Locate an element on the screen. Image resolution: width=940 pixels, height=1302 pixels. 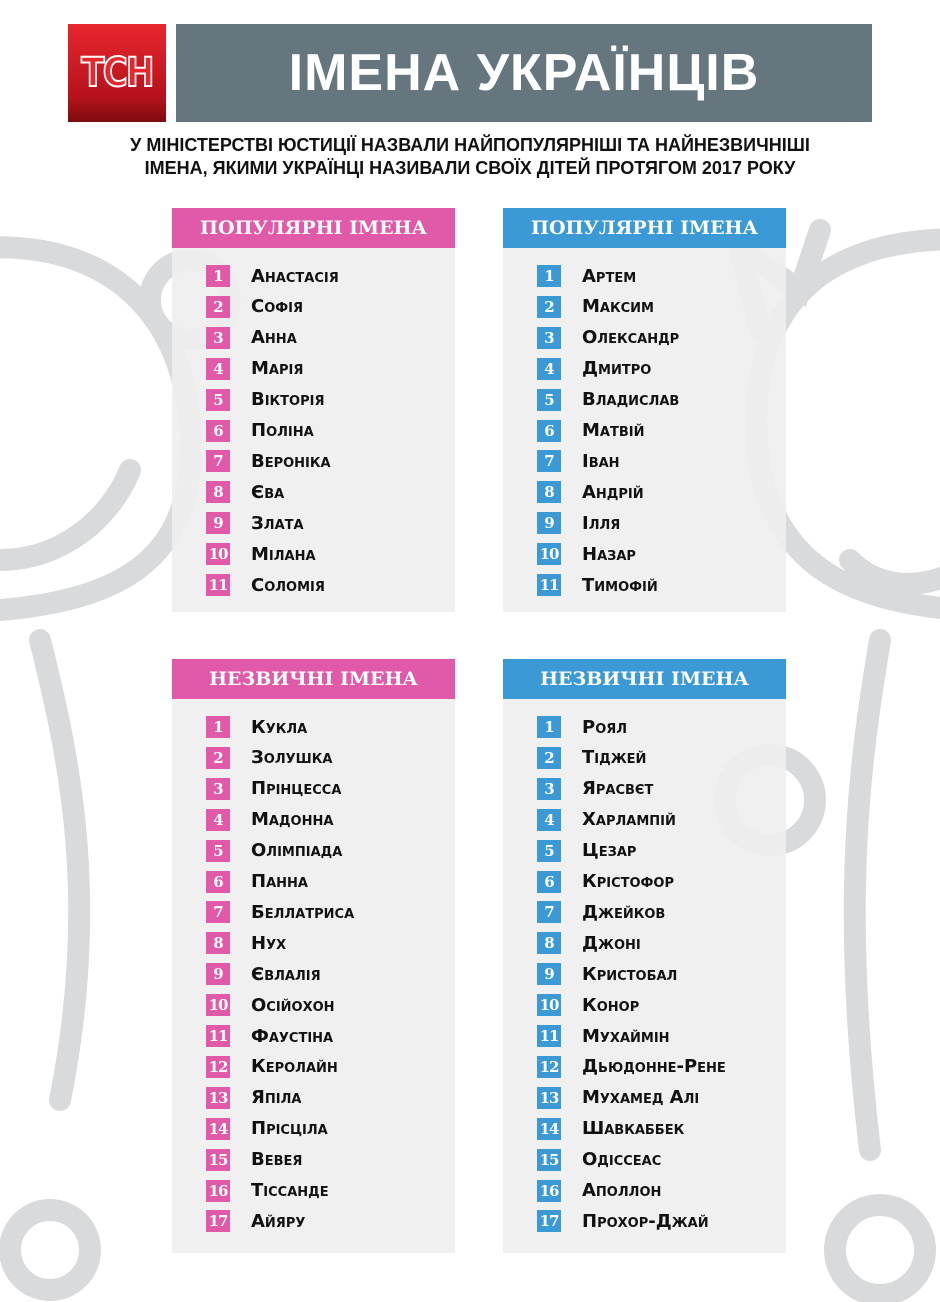
name-label: Дмитро is located at coordinates (617, 369).